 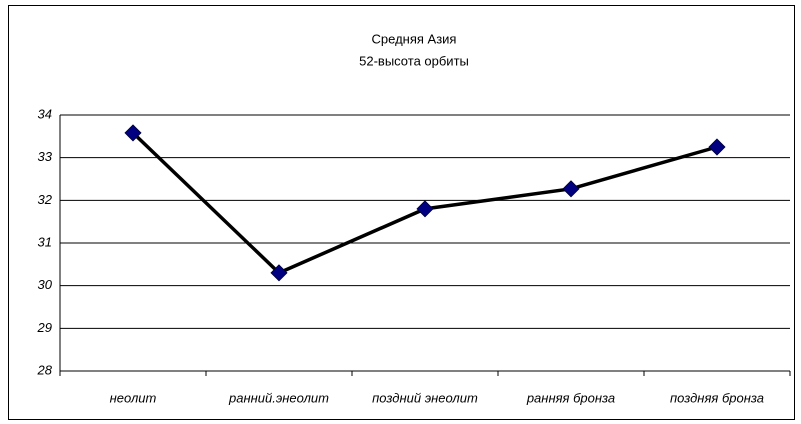 I want to click on y-tick-label: 28, so click(x=45, y=369).